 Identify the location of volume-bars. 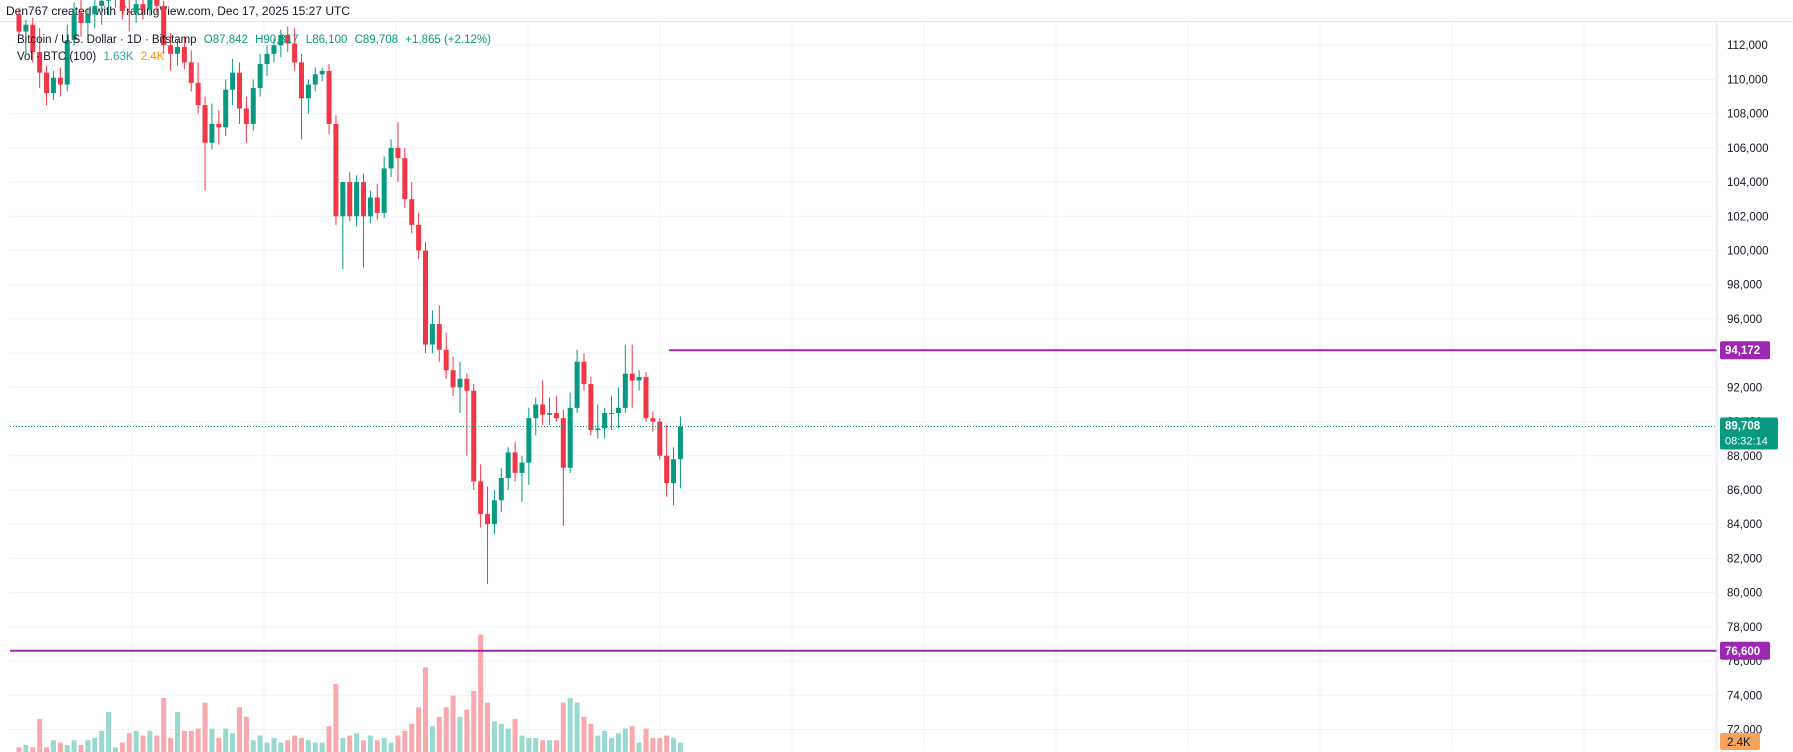
(349, 693).